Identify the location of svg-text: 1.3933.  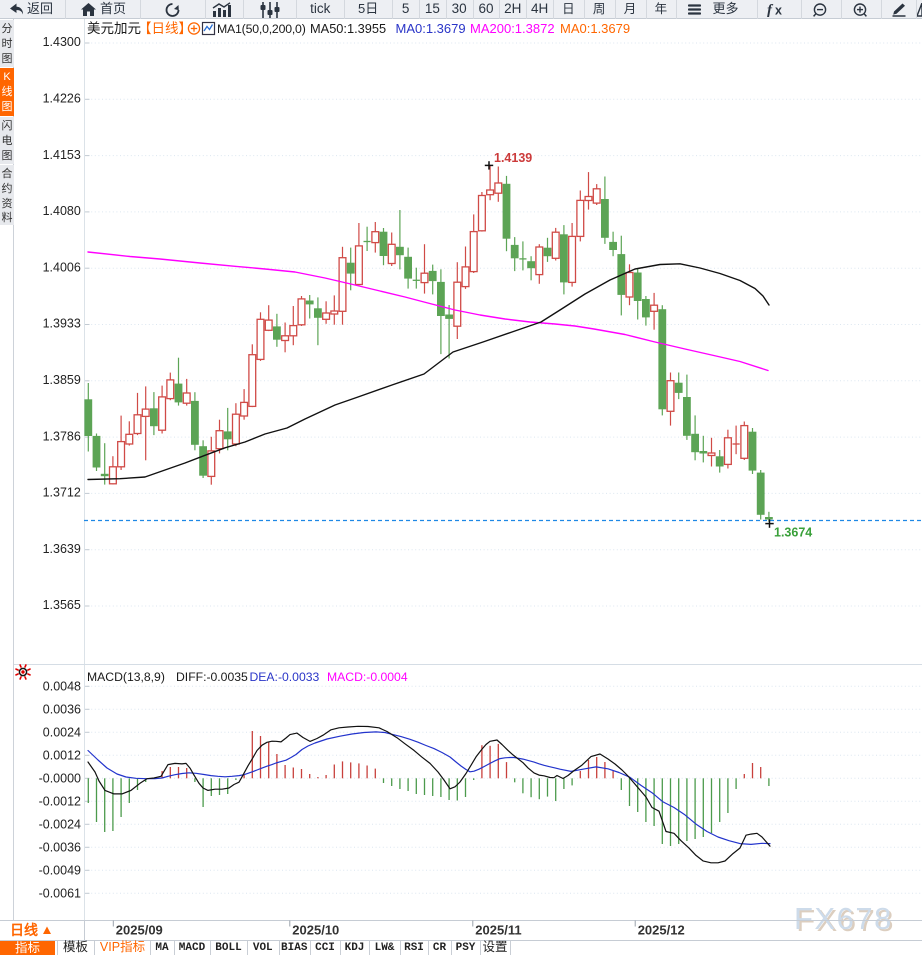
(62, 324).